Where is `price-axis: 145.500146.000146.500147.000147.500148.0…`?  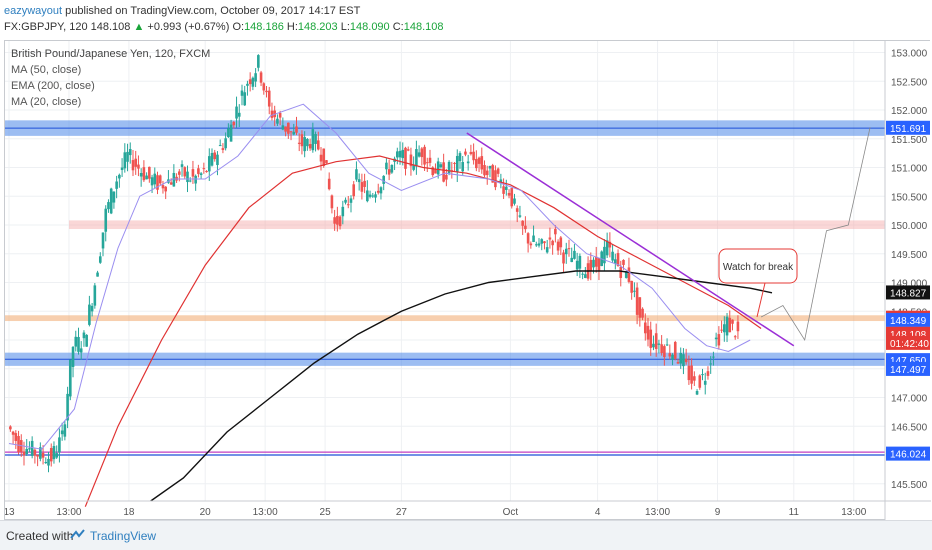
price-axis: 145.500146.000146.500147.000147.500148.0… is located at coordinates (907, 281).